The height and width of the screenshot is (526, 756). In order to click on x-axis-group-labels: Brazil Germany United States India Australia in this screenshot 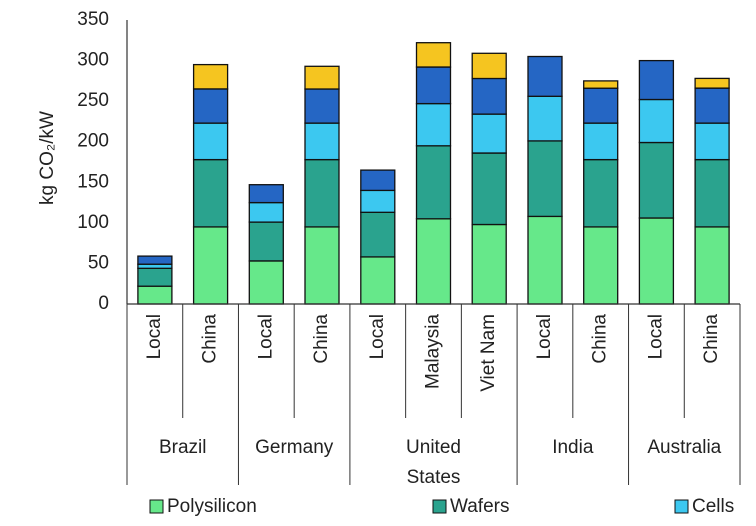, I will do `click(440, 462)`.